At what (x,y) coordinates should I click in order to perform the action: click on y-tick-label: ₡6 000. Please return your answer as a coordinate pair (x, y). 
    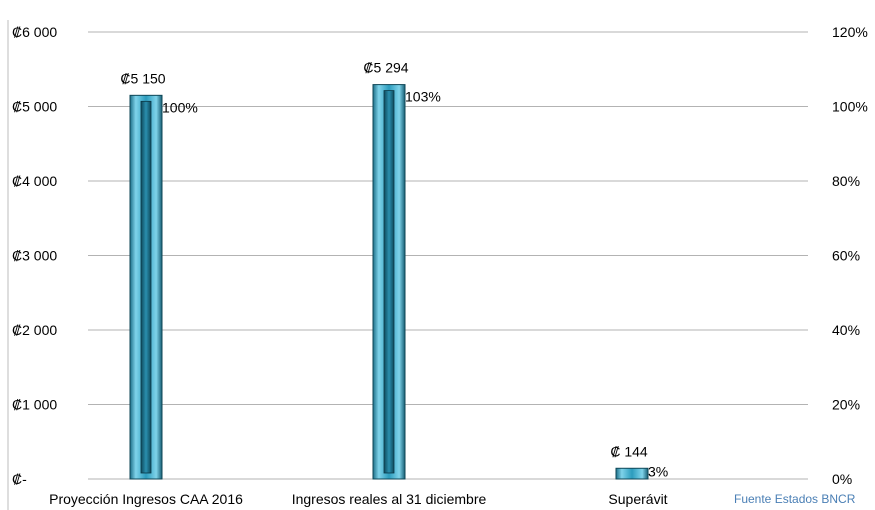
    Looking at the image, I should click on (34, 32).